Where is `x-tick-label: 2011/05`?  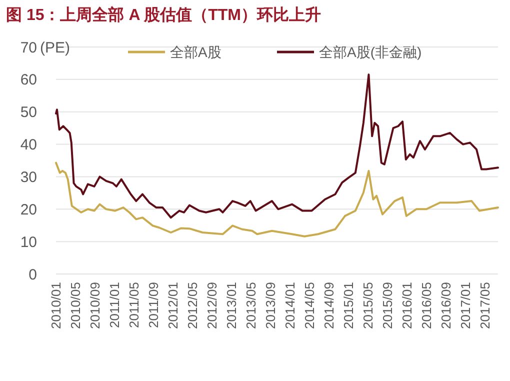 x-tick-label: 2011/05 is located at coordinates (134, 305).